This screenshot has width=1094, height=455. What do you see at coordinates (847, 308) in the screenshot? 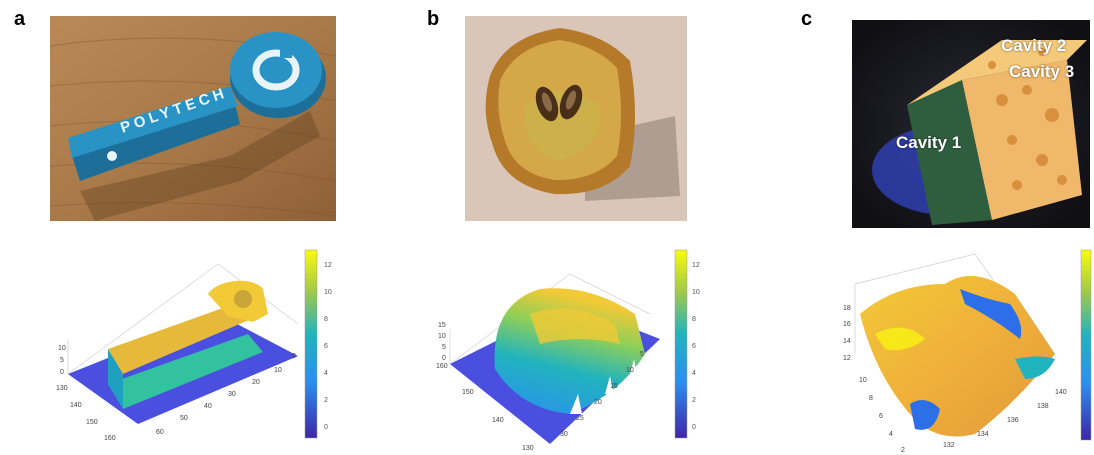
I see `c-z-tick-18: 18` at bounding box center [847, 308].